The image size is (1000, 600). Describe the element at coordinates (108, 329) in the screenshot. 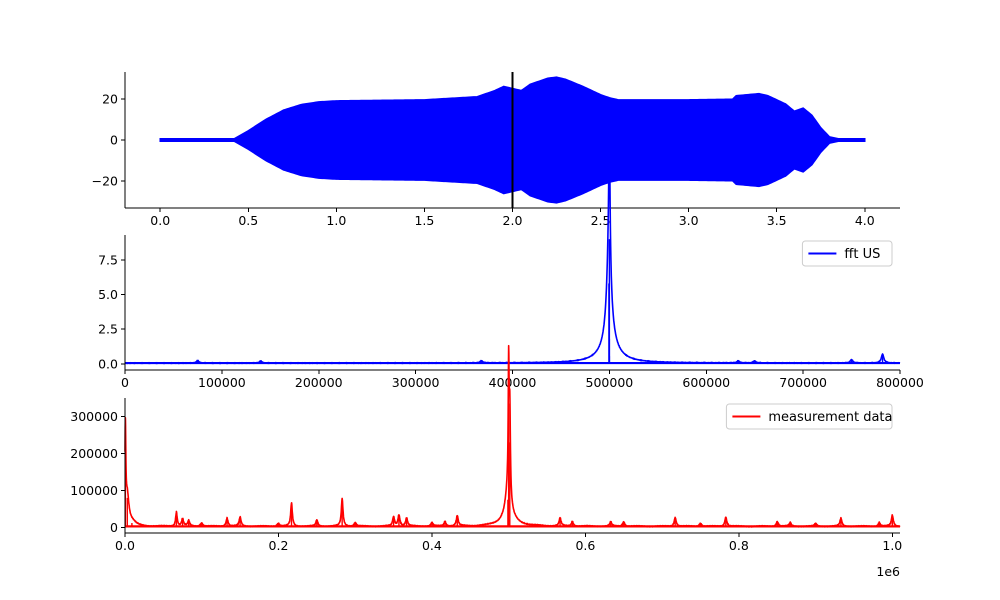

I see `y-tick-label: 2.5` at that location.